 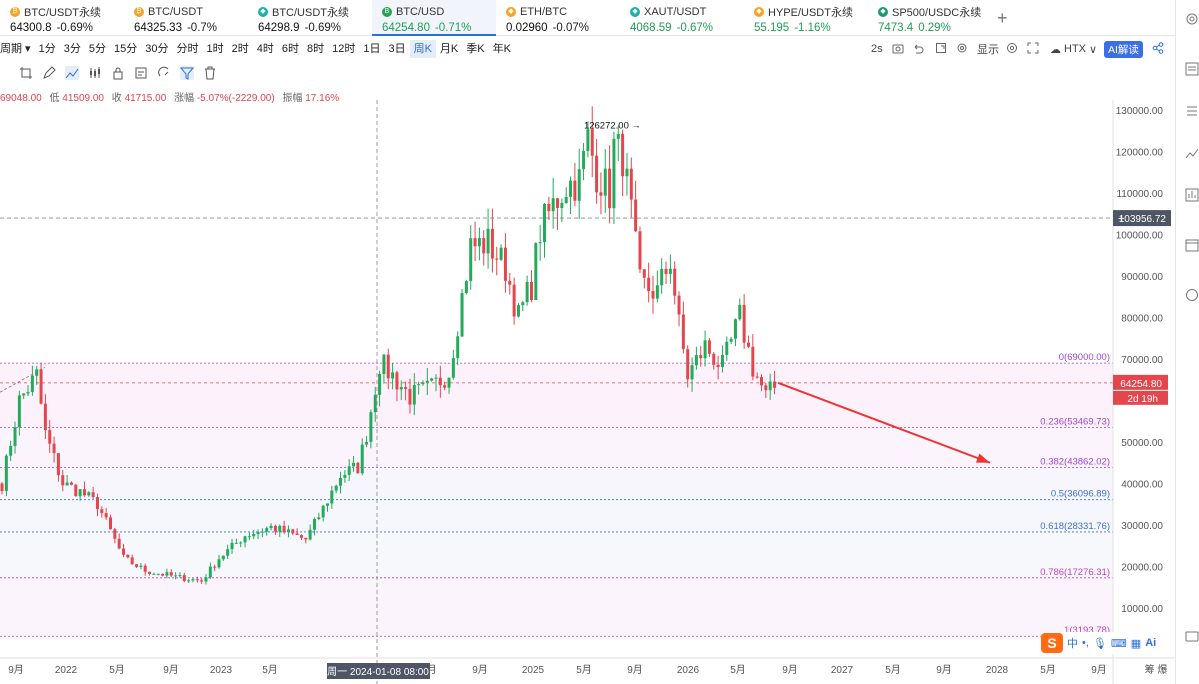 I want to click on interval-option: 季K, so click(x=475, y=49).